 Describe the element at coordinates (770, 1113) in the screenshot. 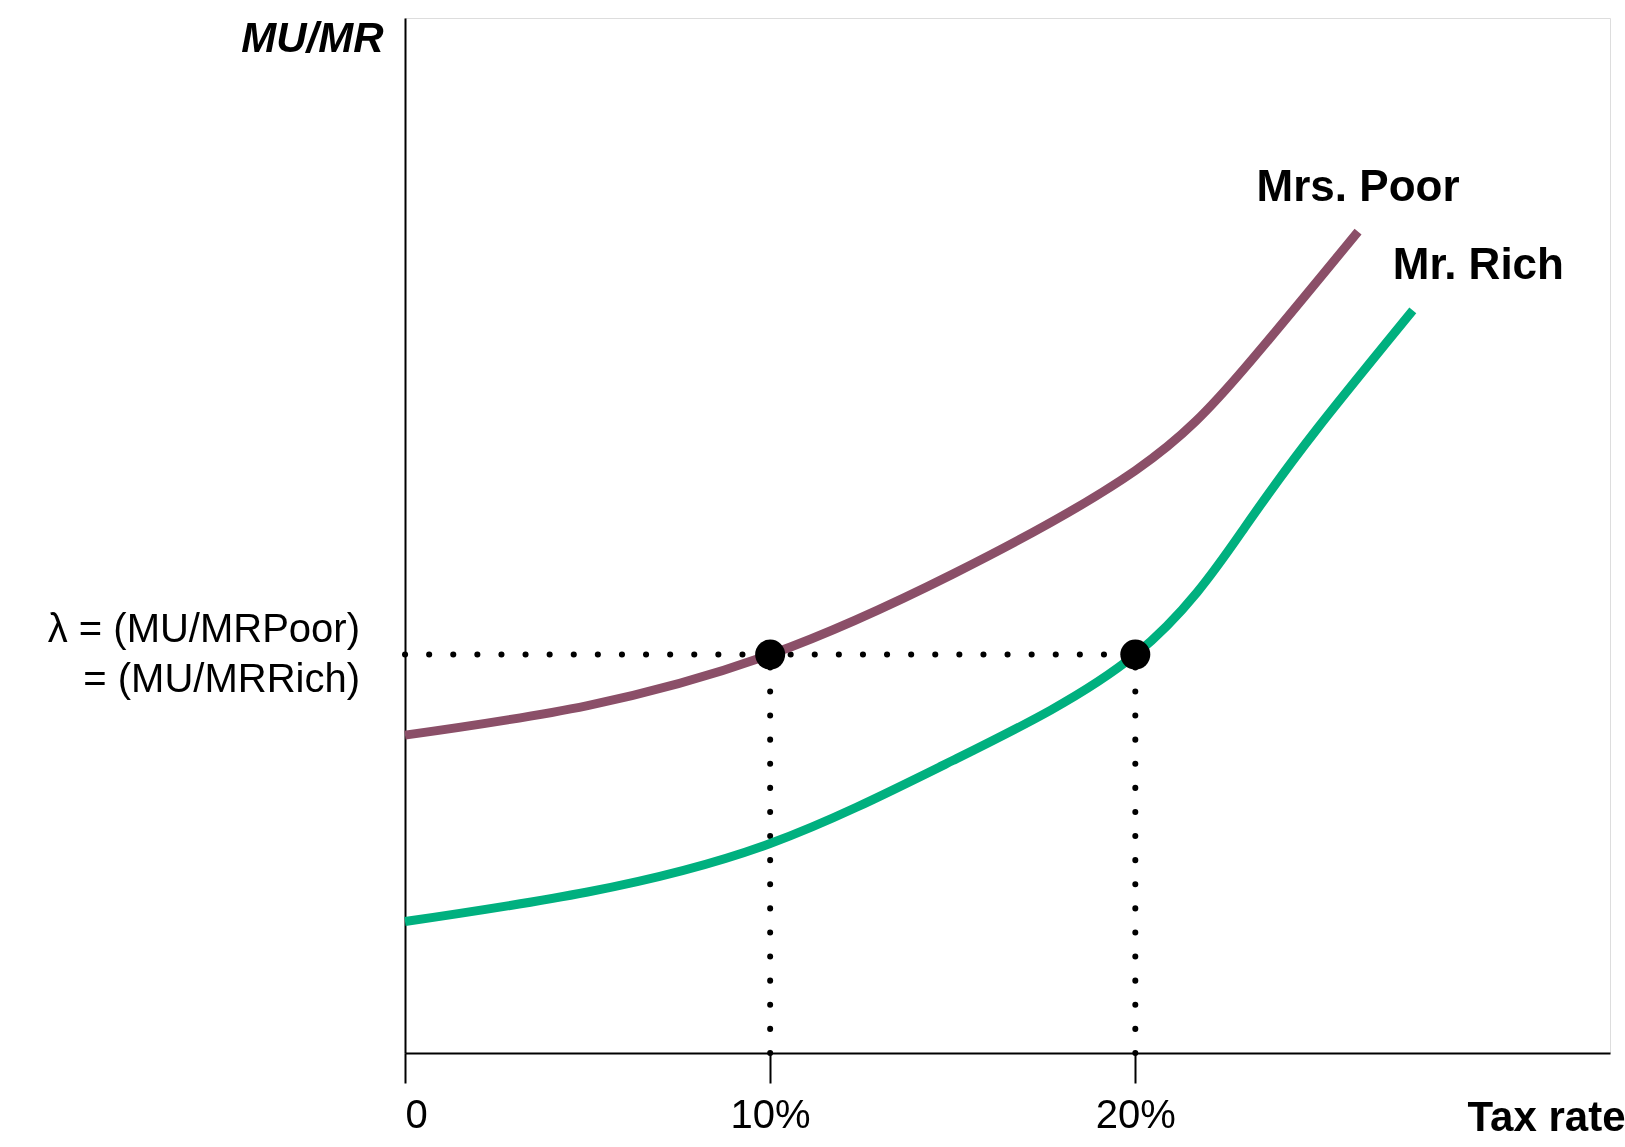

I see `x-tick-label: 10%` at that location.